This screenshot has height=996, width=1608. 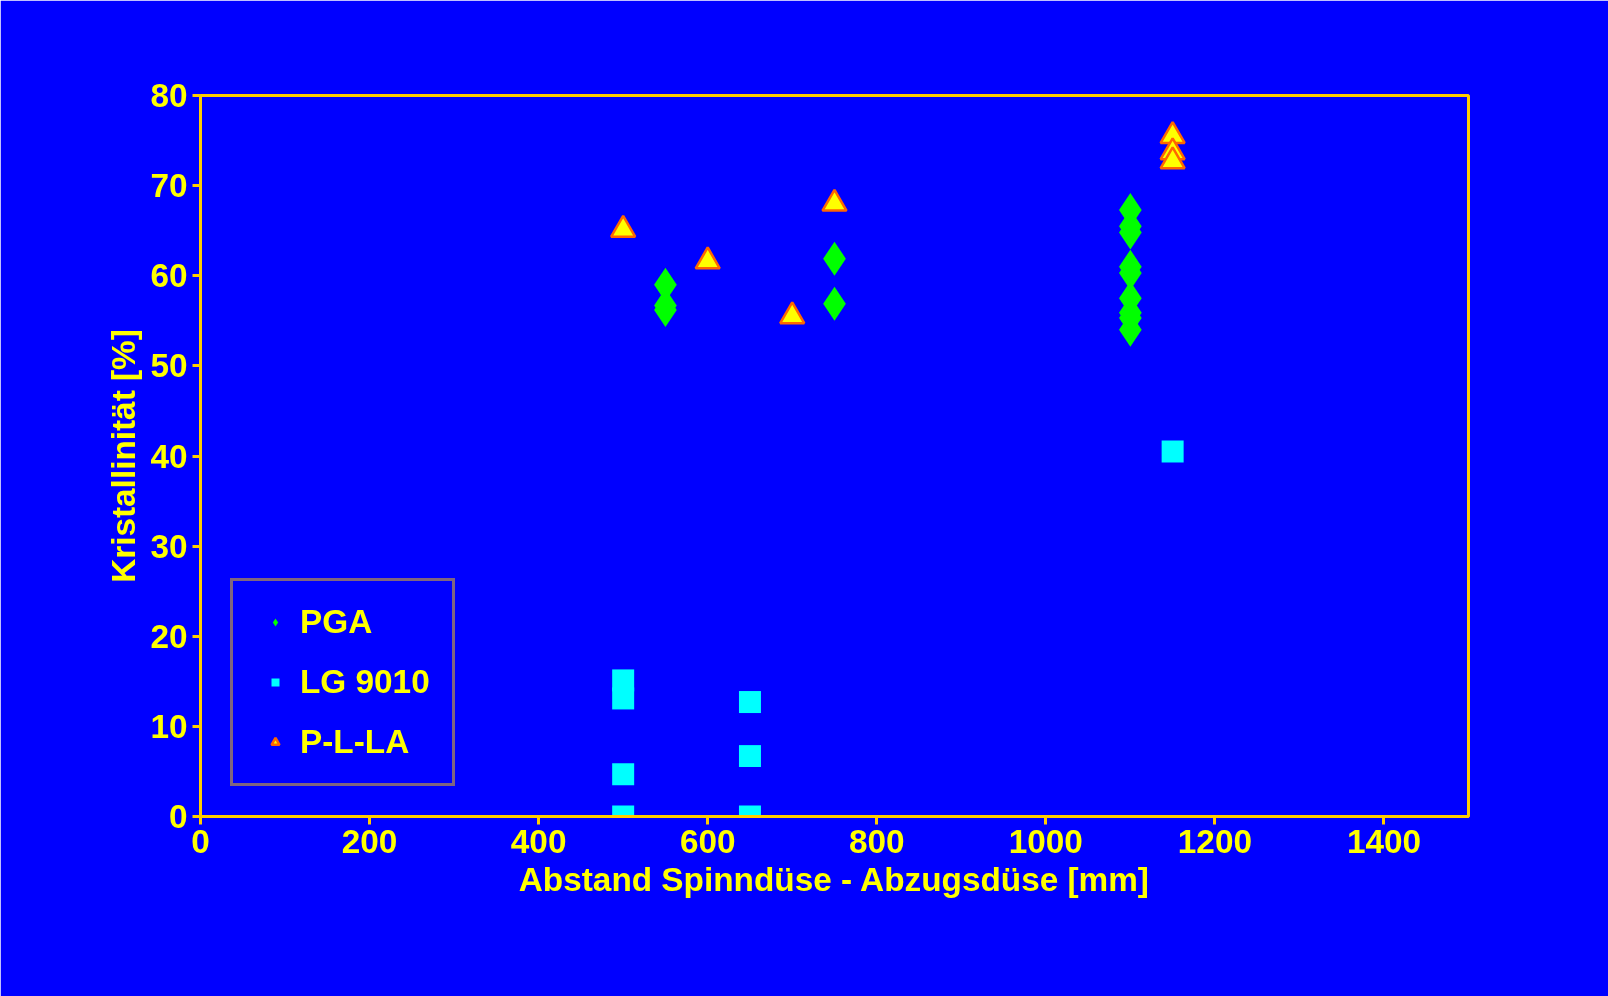 I want to click on y-tick-label: 70, so click(x=169, y=186).